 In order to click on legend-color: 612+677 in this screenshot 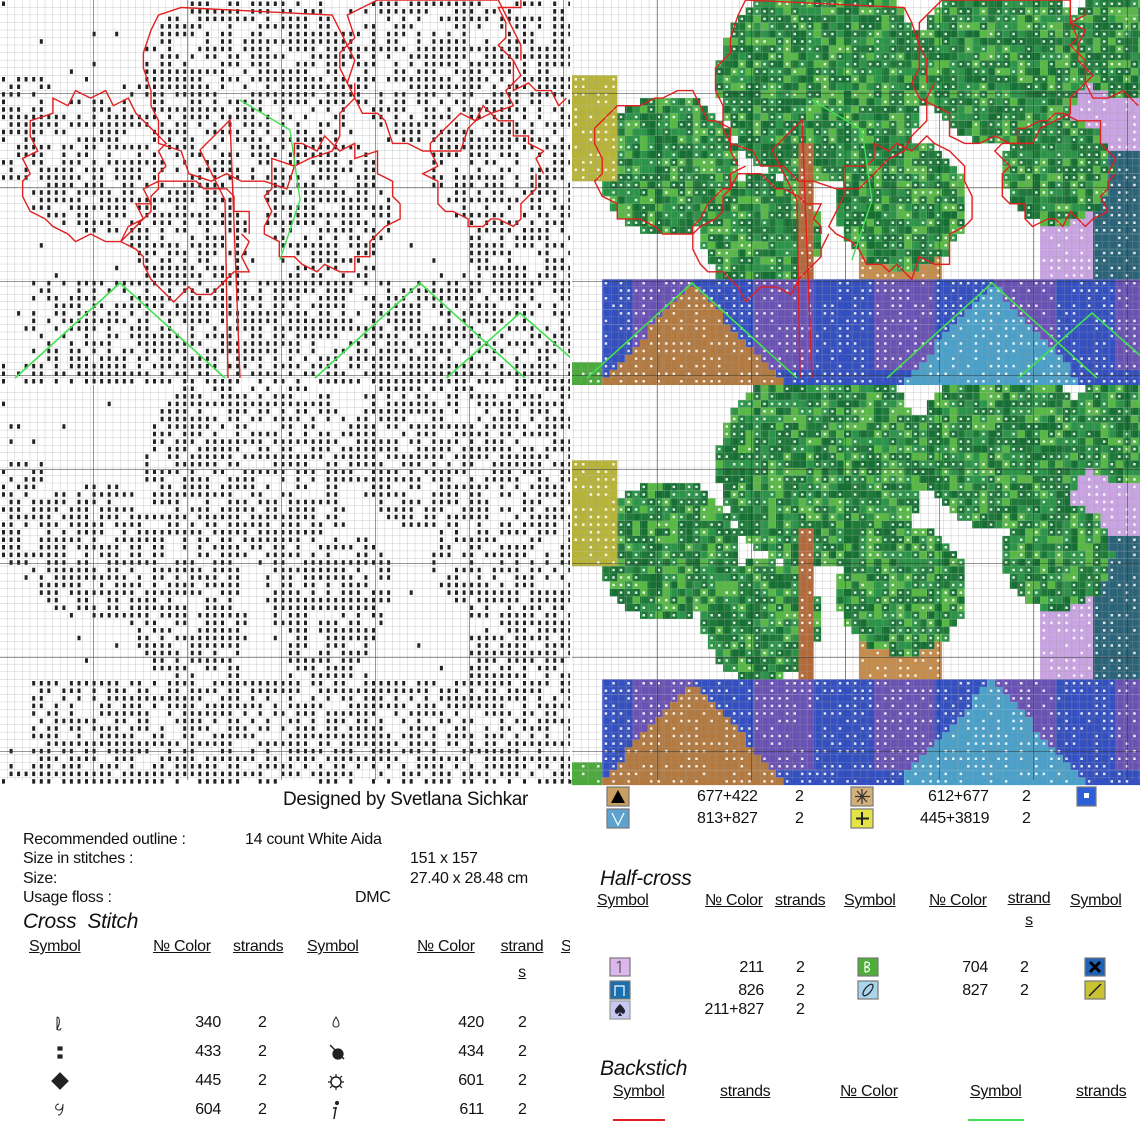, I will do `click(958, 796)`.